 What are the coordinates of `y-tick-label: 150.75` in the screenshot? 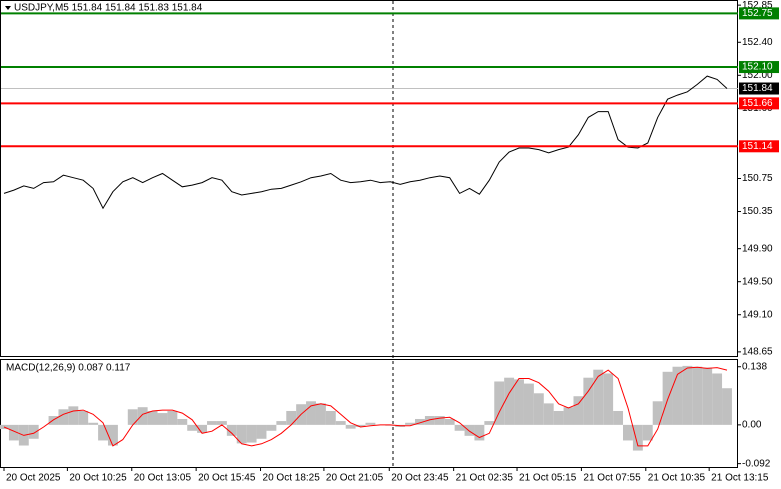 It's located at (757, 178).